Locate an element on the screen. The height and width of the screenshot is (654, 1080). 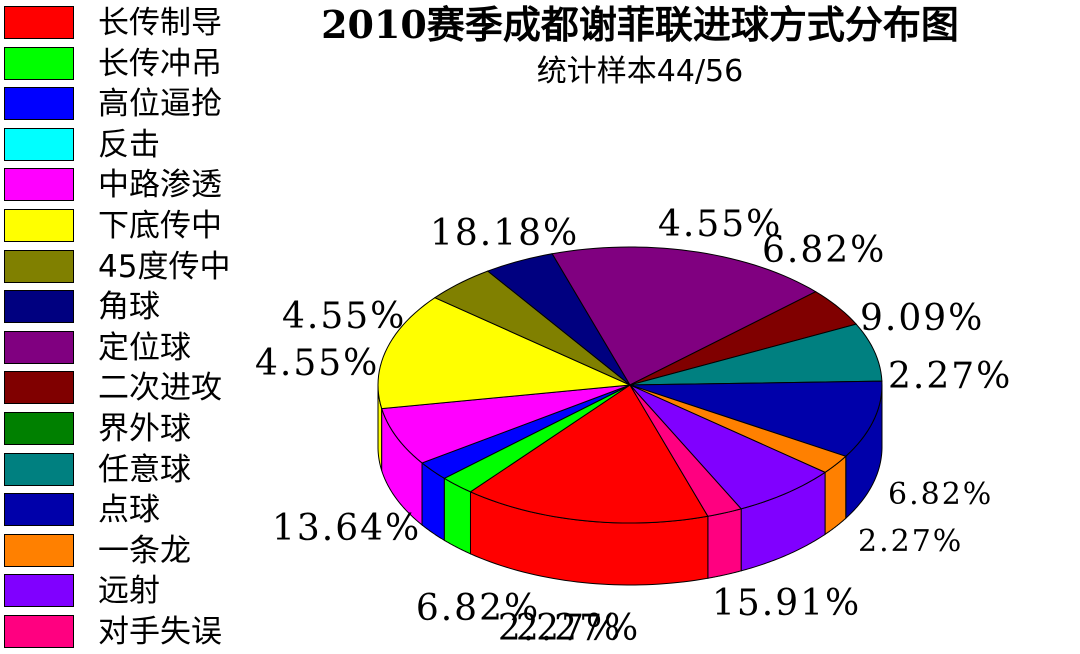
pie-sides is located at coordinates (630, 485).